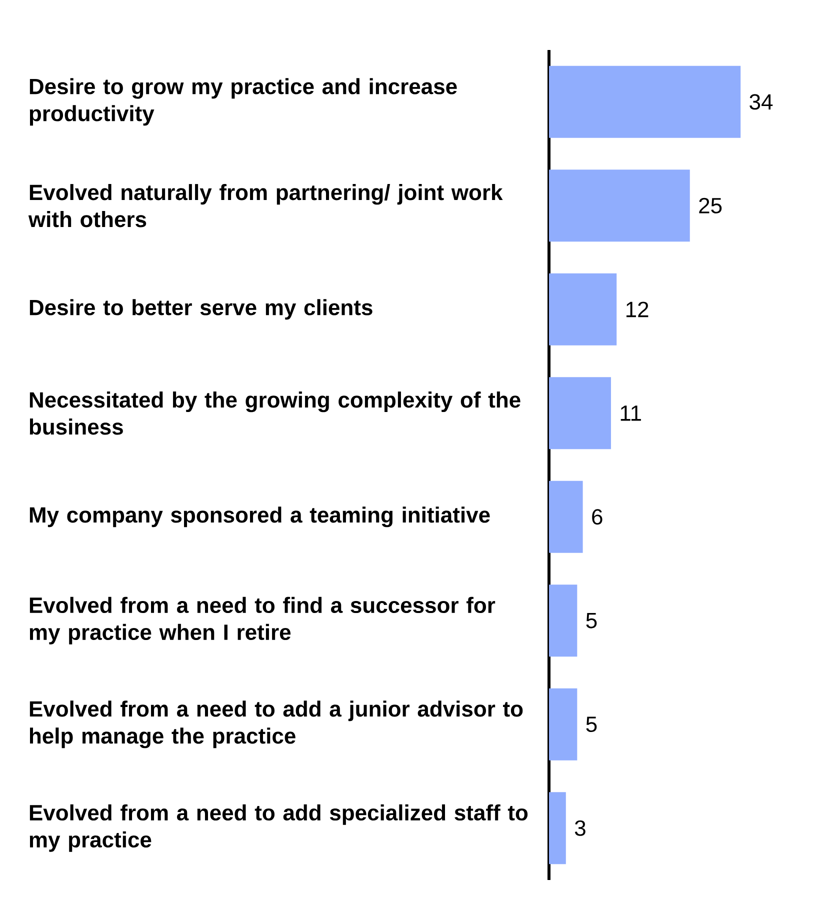 Image resolution: width=829 pixels, height=911 pixels. I want to click on data-label: 25, so click(710, 206).